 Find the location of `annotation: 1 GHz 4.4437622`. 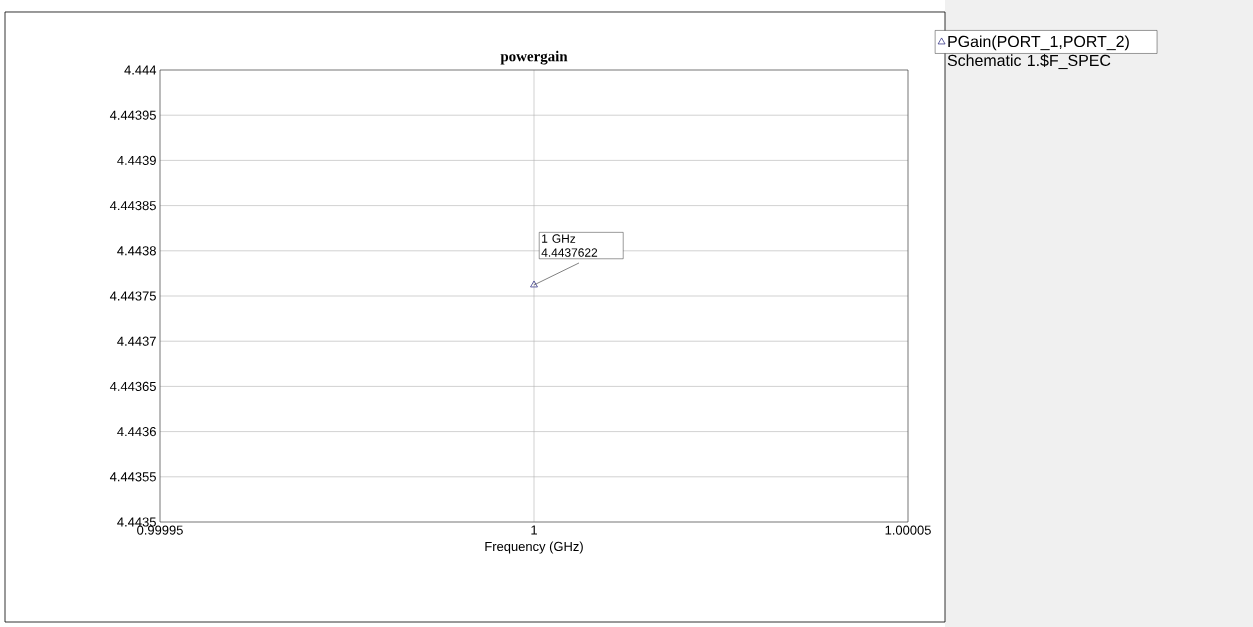

annotation: 1 GHz 4.4437622 is located at coordinates (569, 245).